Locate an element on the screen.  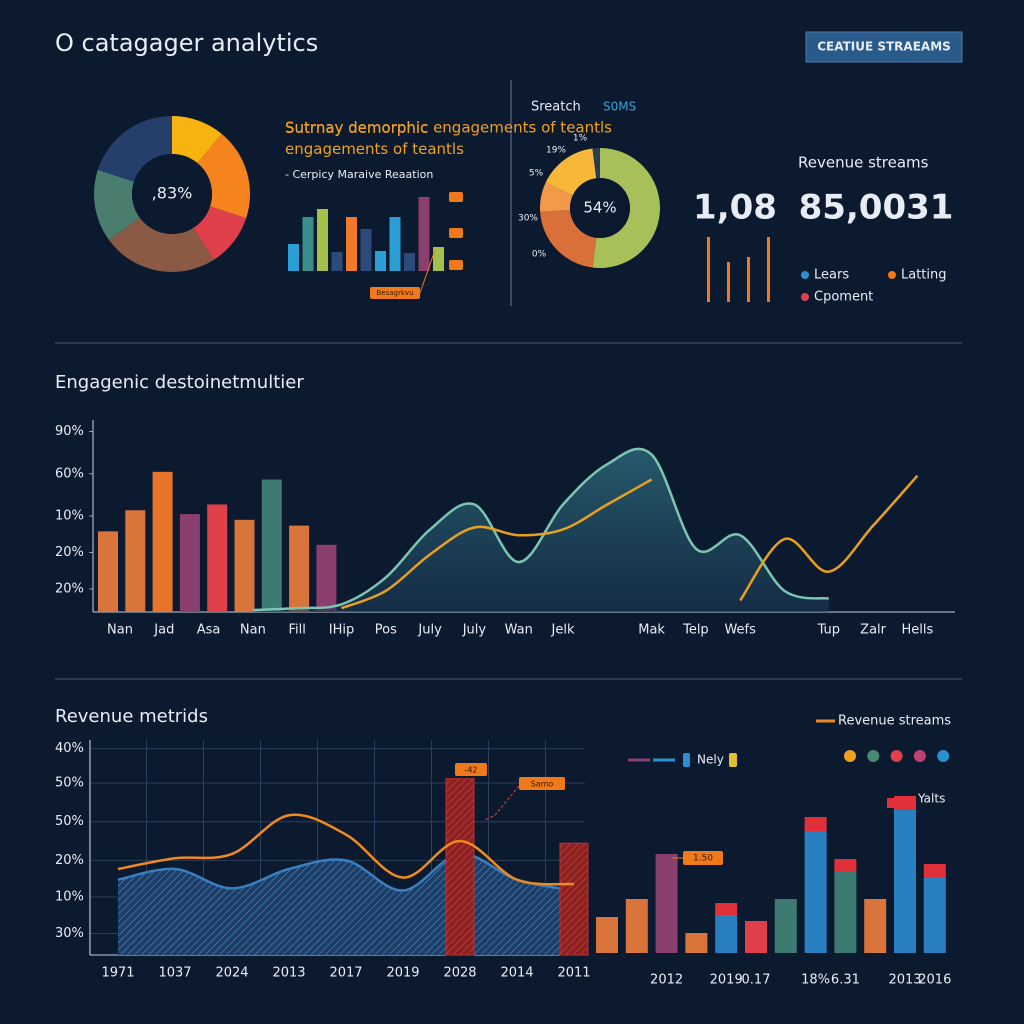
chart-title: Sreatch is located at coordinates (556, 107).